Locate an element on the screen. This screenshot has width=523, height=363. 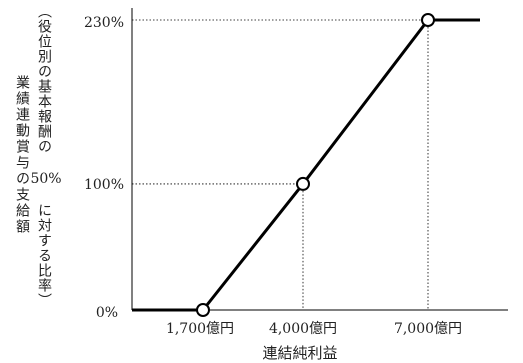
y-axis-title-percent: 50% is located at coordinates (45, 179).